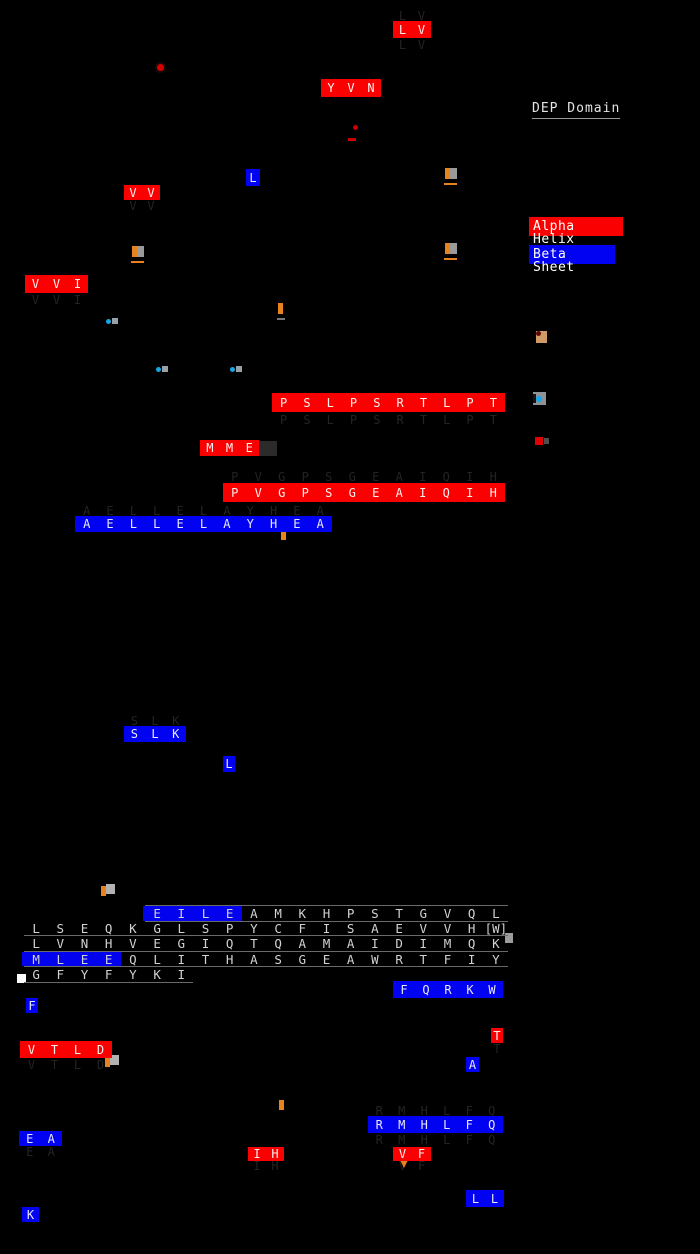 This screenshot has height=1254, width=700. Describe the element at coordinates (399, 959) in the screenshot. I see `alignment-cell: R` at that location.